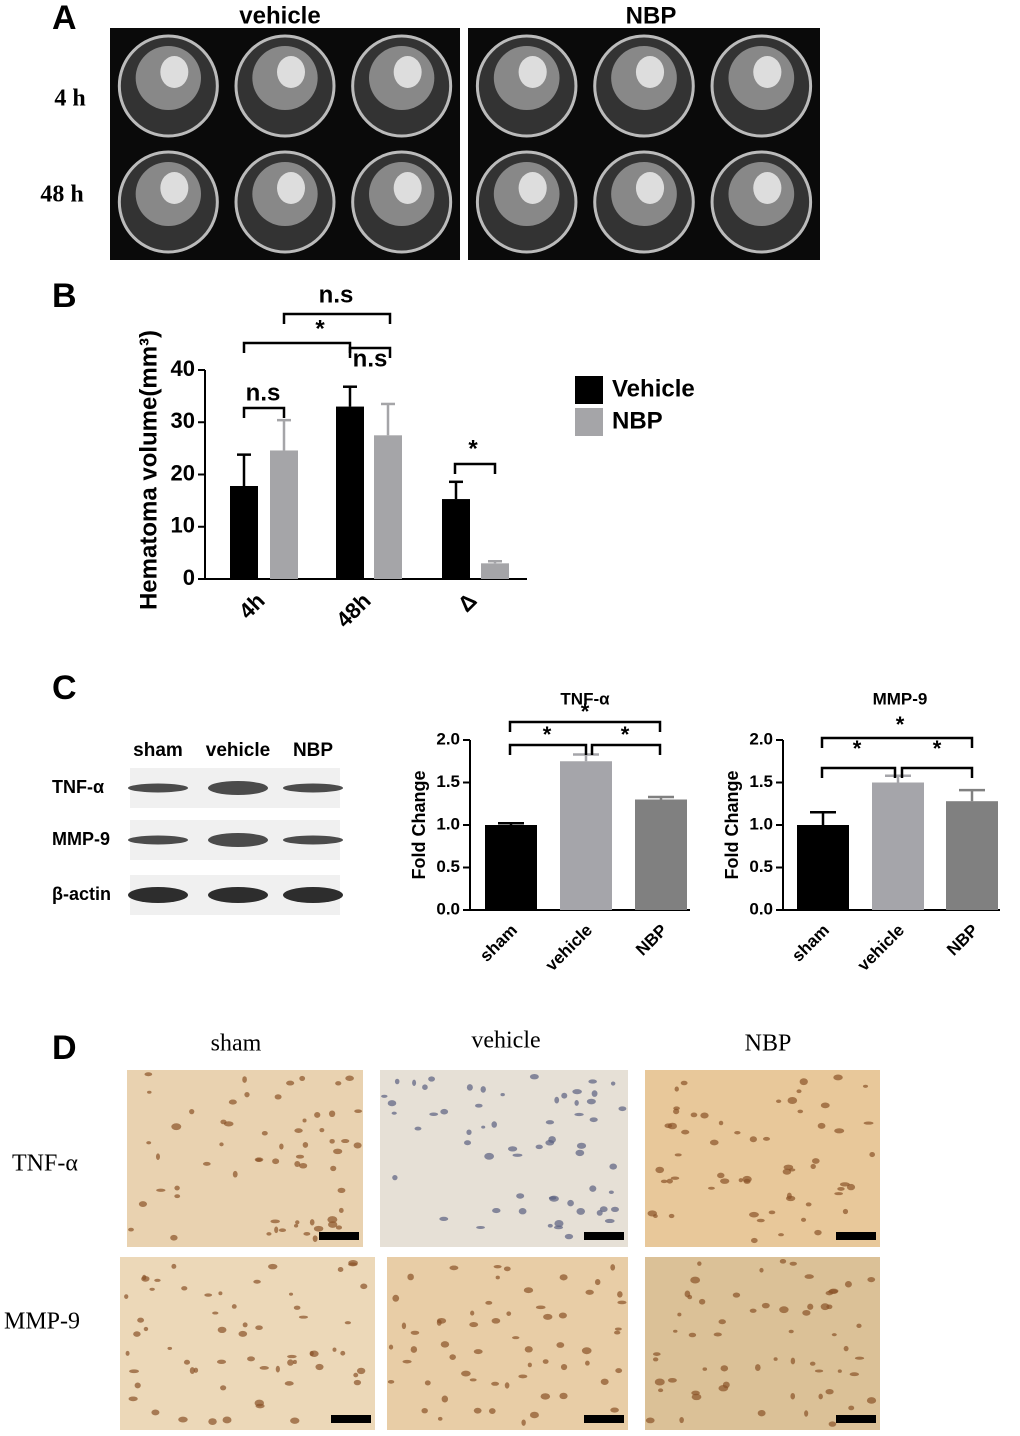 The height and width of the screenshot is (1436, 1020). What do you see at coordinates (279, 15) in the screenshot?
I see `column-header: vehicle` at bounding box center [279, 15].